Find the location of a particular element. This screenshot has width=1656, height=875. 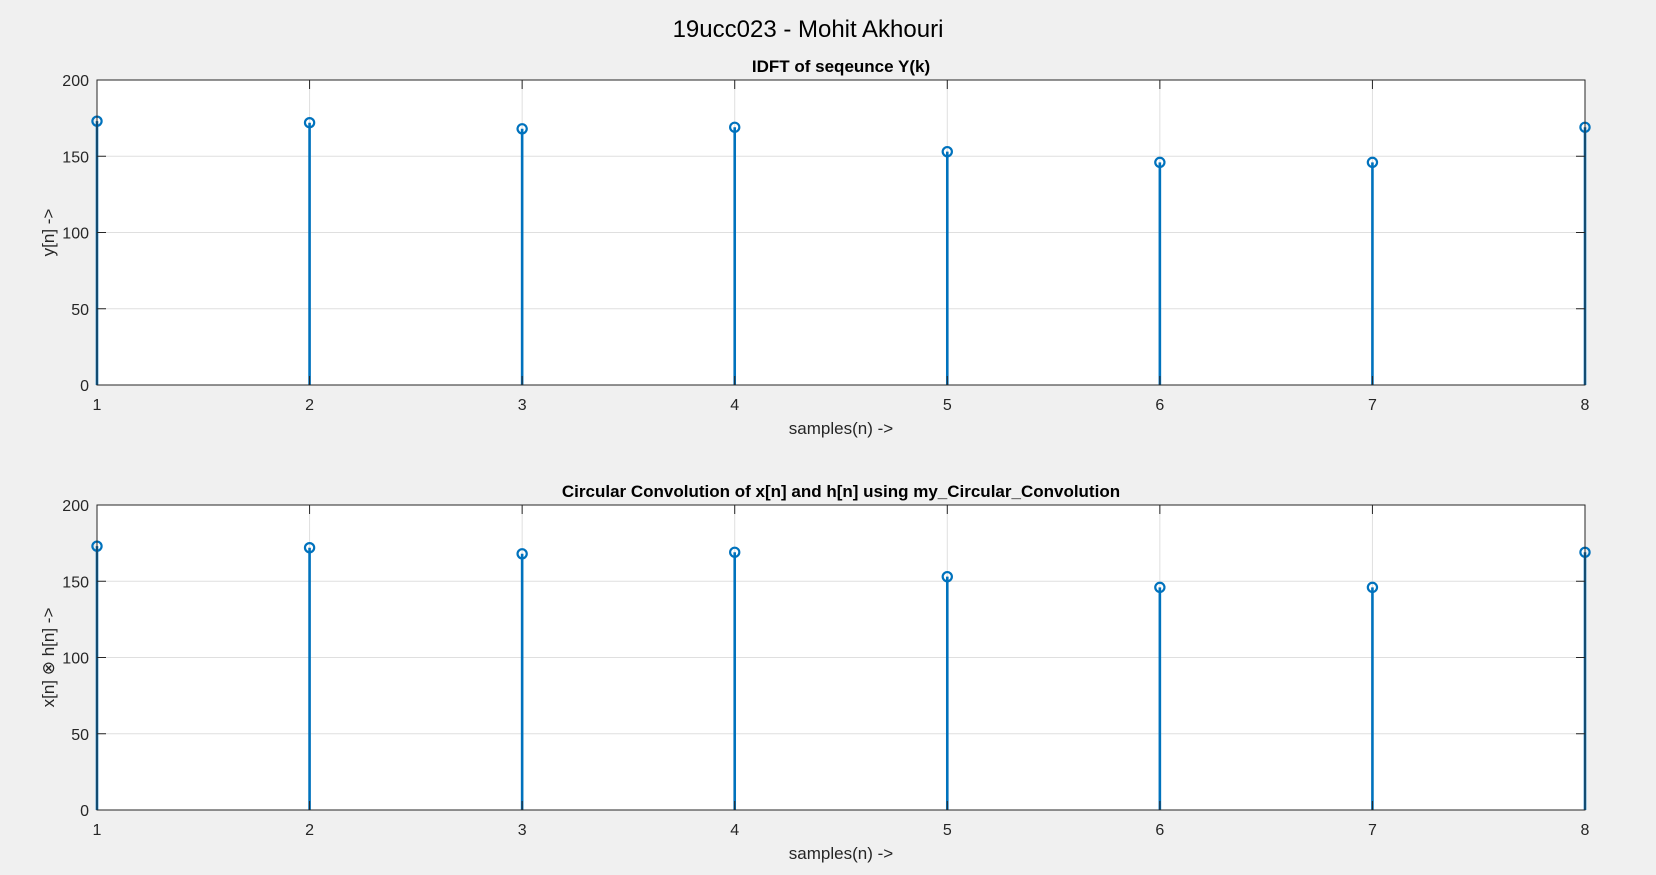

axes-1-title: IDFT of seqeunce Y(k) is located at coordinates (841, 66).